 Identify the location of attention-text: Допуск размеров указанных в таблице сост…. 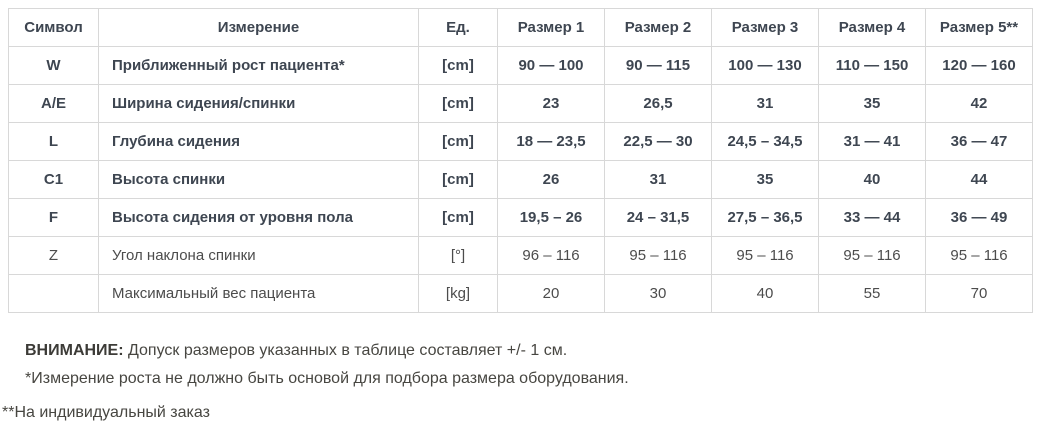
(345, 350).